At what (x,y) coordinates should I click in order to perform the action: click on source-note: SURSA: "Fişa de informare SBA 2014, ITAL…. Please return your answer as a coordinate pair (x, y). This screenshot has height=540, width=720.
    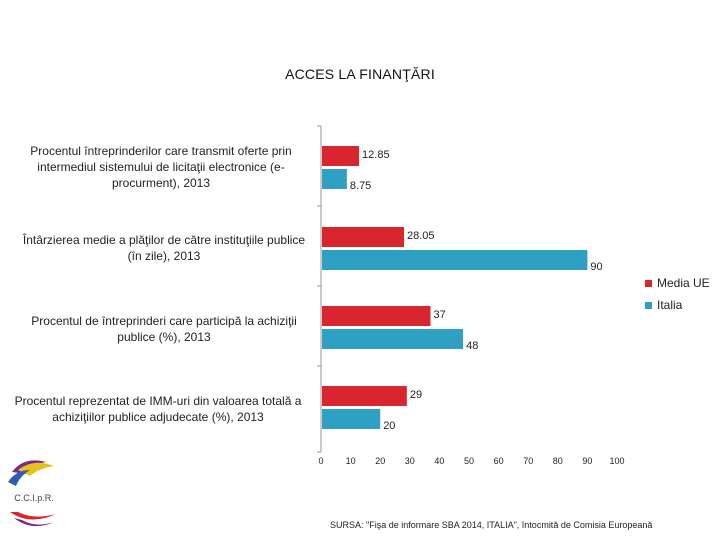
    Looking at the image, I should click on (491, 525).